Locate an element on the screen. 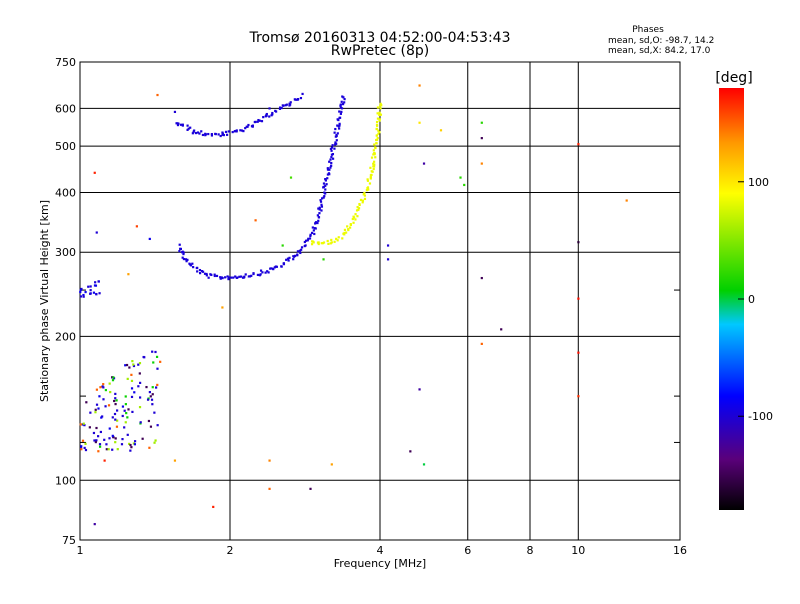 The width and height of the screenshot is (800, 604). colorbar-label: [deg] is located at coordinates (733, 78).